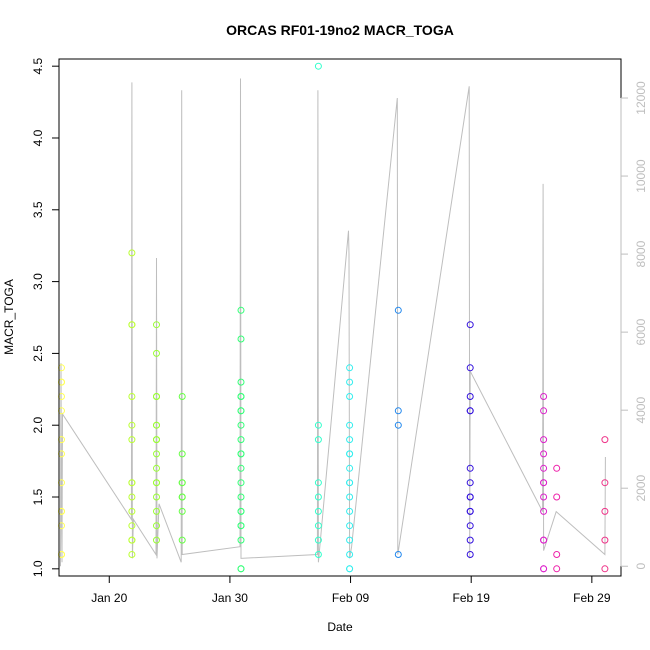 This screenshot has height=650, width=650. I want to click on y2-axis: 0 2000 4000 6000 8000 10000 12000, so click(634, 325).